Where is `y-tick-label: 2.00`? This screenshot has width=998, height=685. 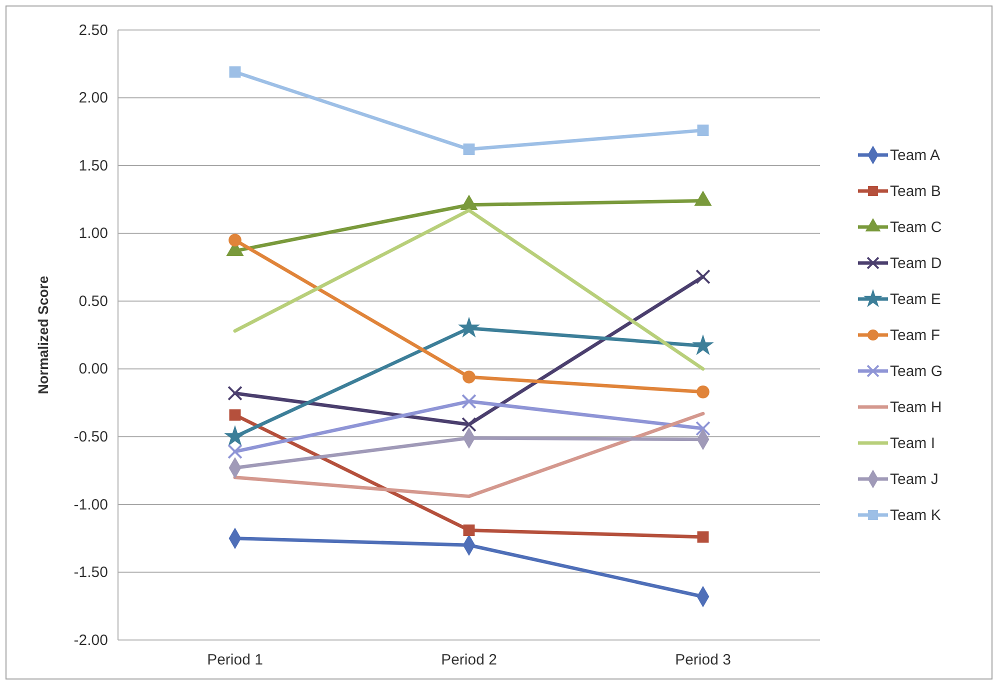
y-tick-label: 2.00 is located at coordinates (93, 98).